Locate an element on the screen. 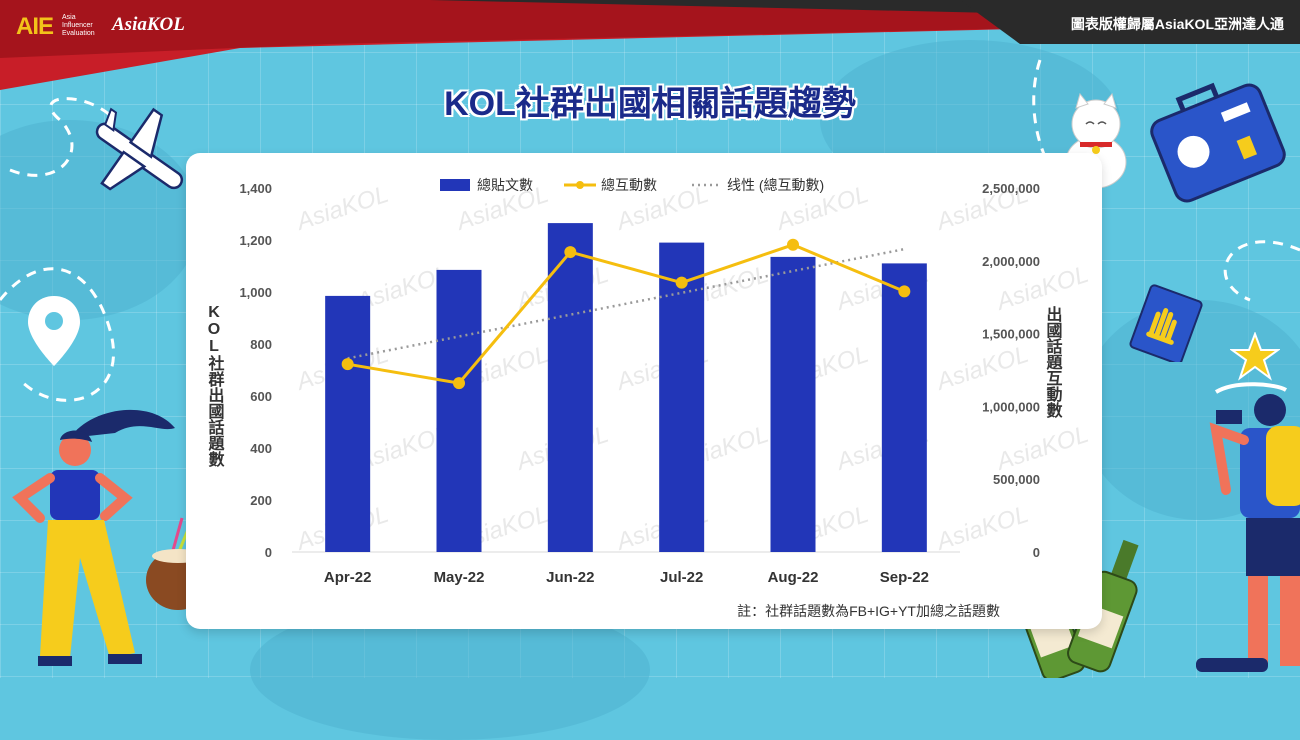  page-title: KOL社群出國相關話題趨勢 is located at coordinates (650, 104).